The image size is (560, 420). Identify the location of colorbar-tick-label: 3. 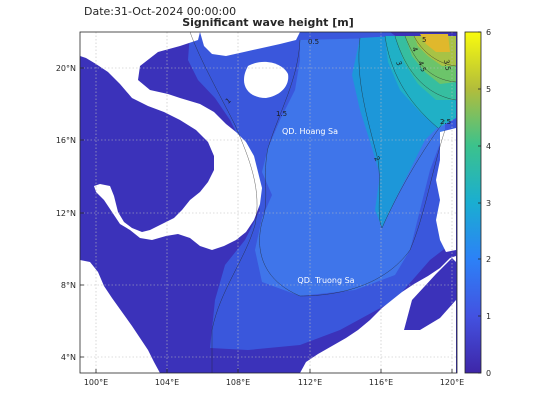
(488, 203).